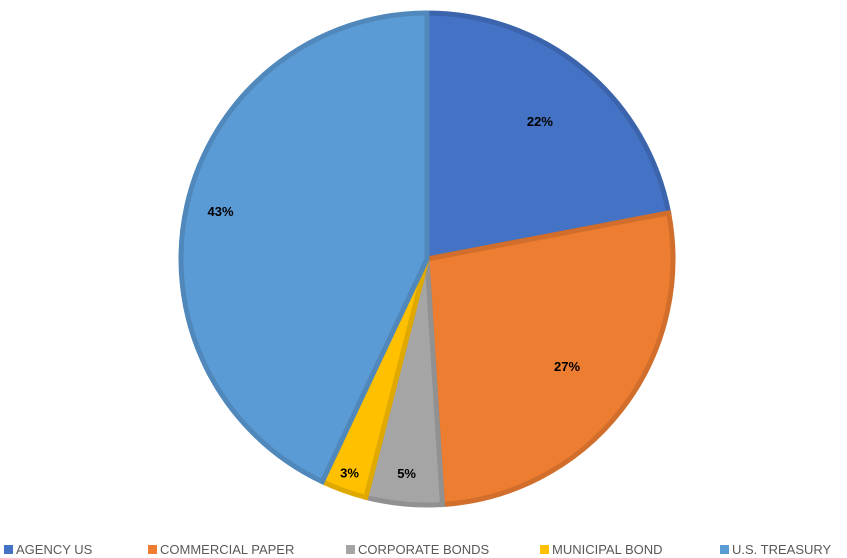 The width and height of the screenshot is (847, 558). I want to click on legend-item-us-treasury: U.S. TREASURY, so click(775, 549).